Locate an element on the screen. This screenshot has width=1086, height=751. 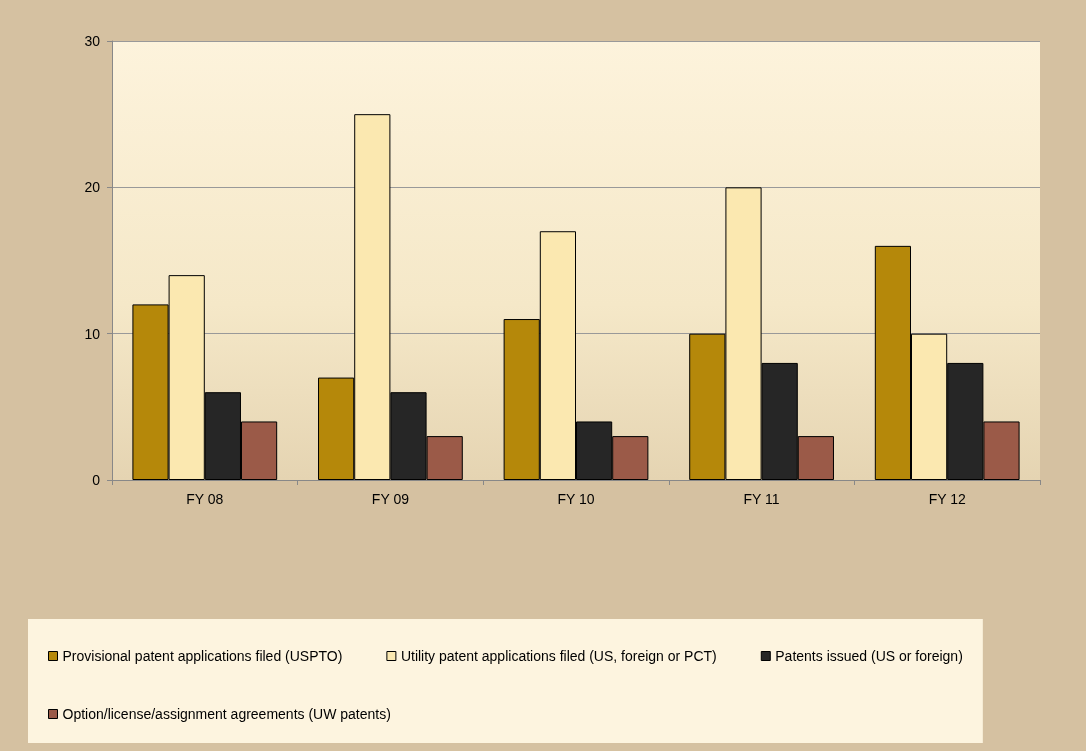
y-tick-label: 20 is located at coordinates (92, 187).